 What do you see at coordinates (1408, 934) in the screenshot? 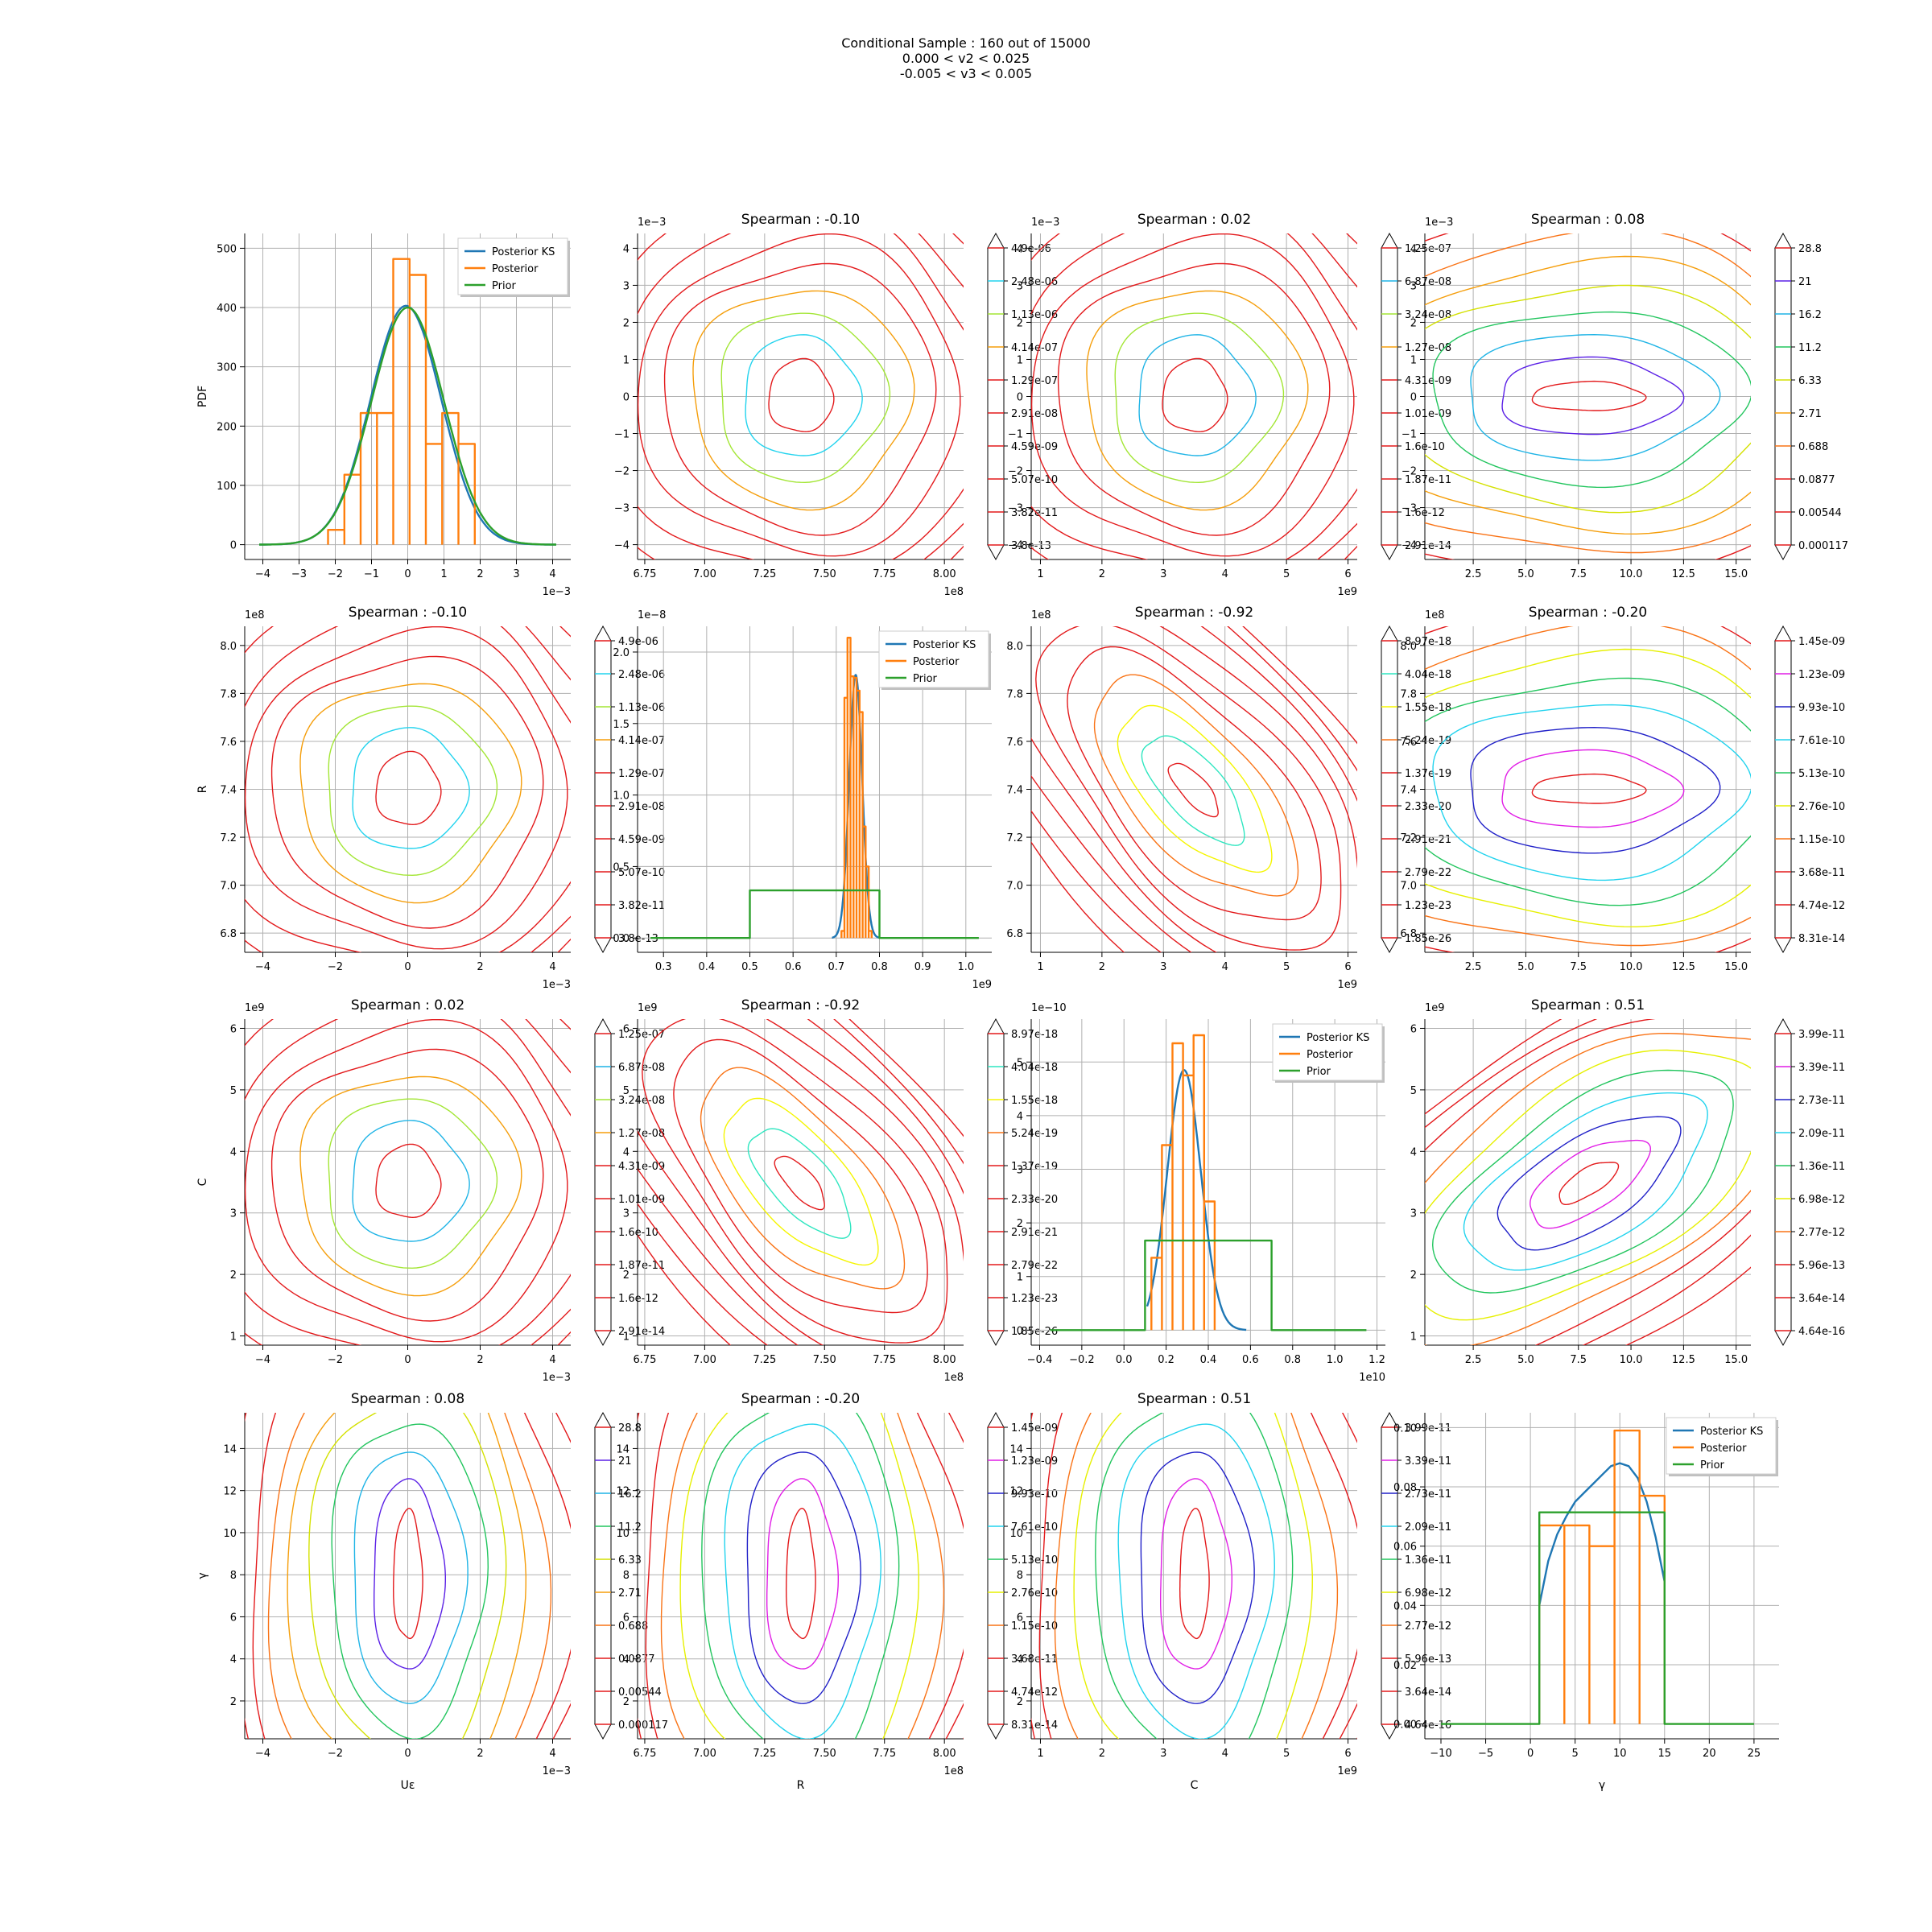
I see `y-tick-label: 6.8` at bounding box center [1408, 934].